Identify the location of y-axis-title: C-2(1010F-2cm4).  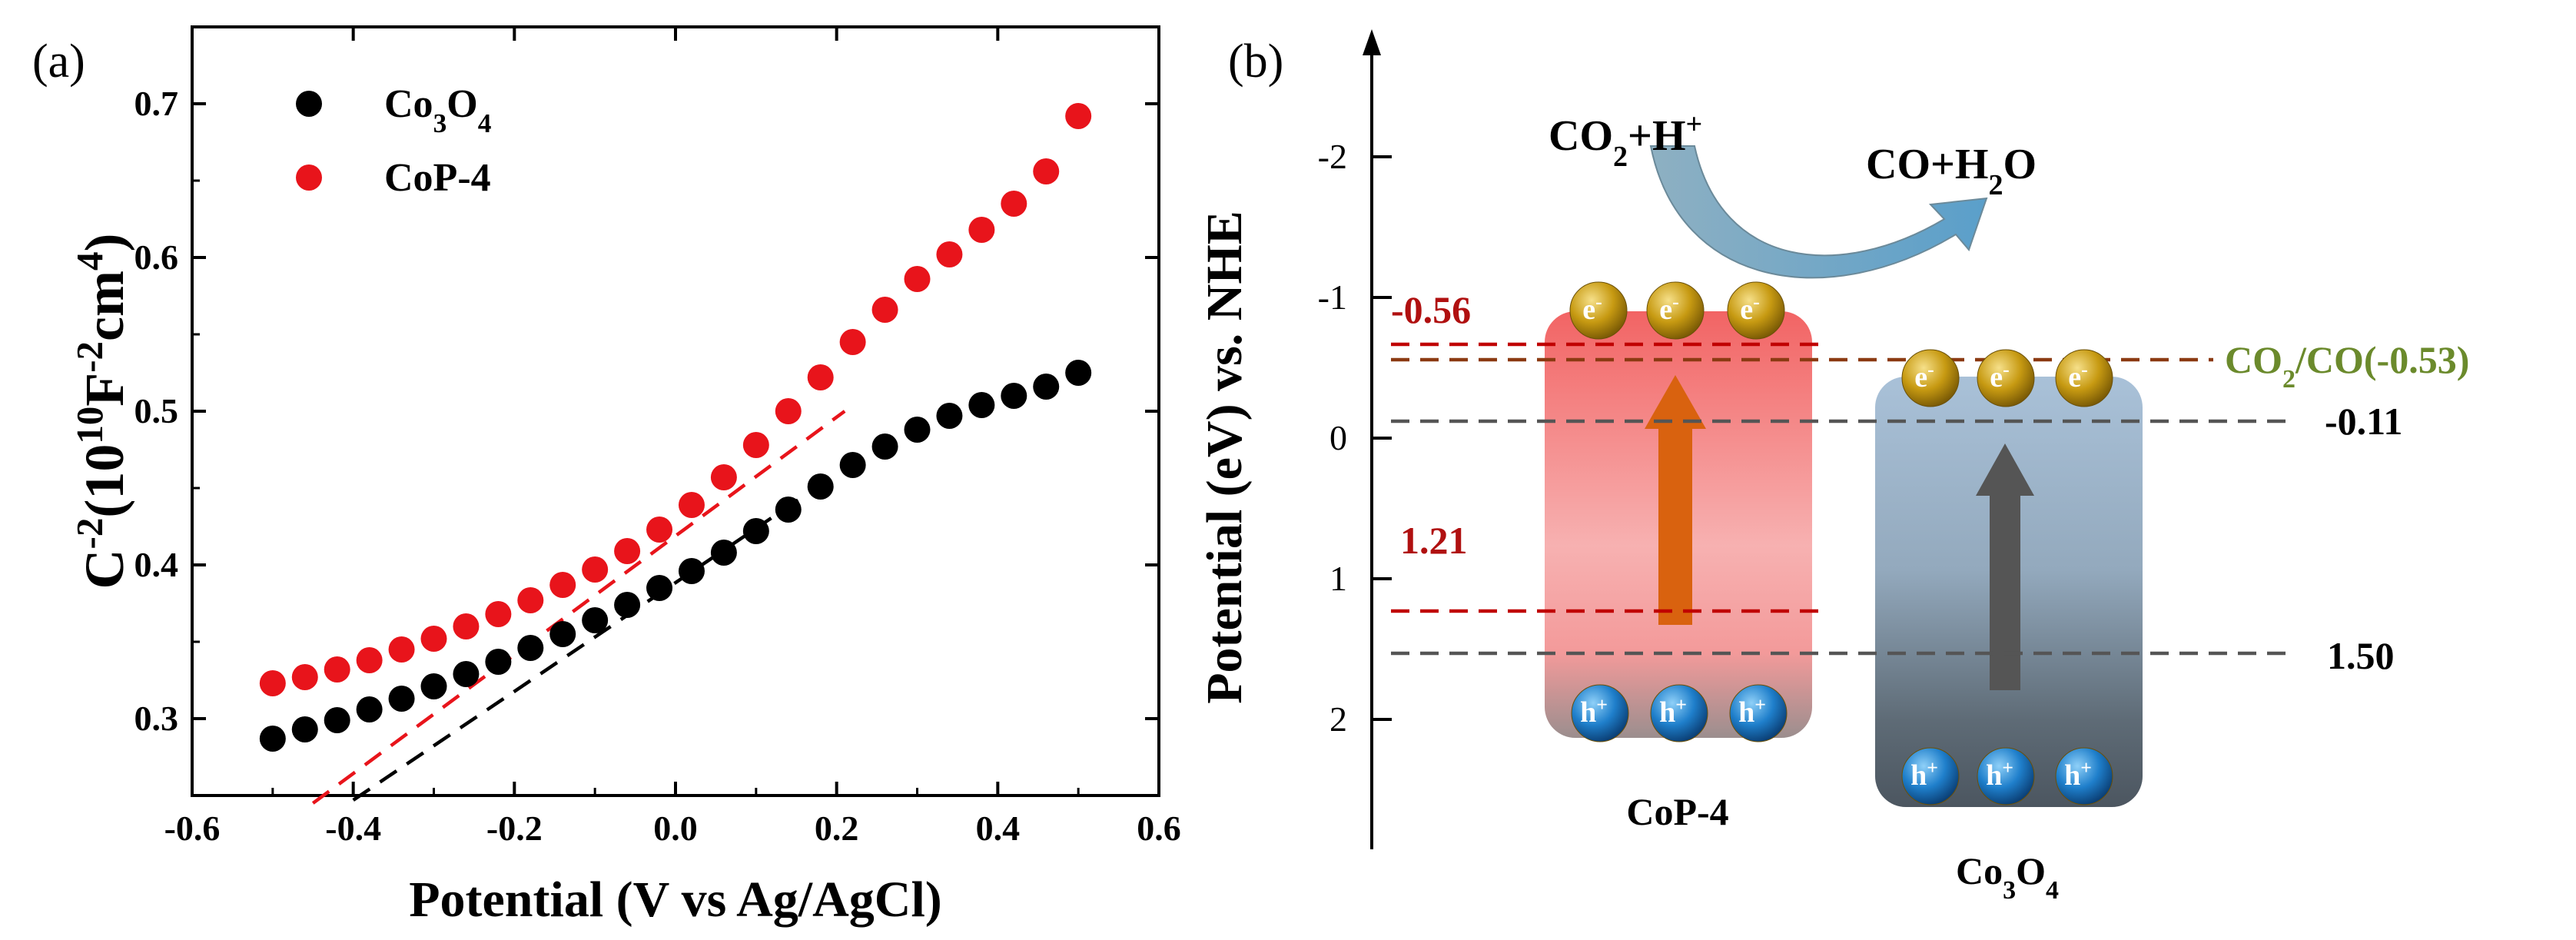
(102, 412).